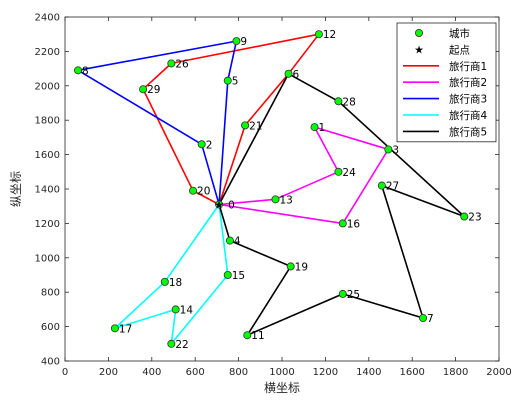 The height and width of the screenshot is (403, 525). What do you see at coordinates (65, 372) in the screenshot?
I see `x-tick-label: 0` at bounding box center [65, 372].